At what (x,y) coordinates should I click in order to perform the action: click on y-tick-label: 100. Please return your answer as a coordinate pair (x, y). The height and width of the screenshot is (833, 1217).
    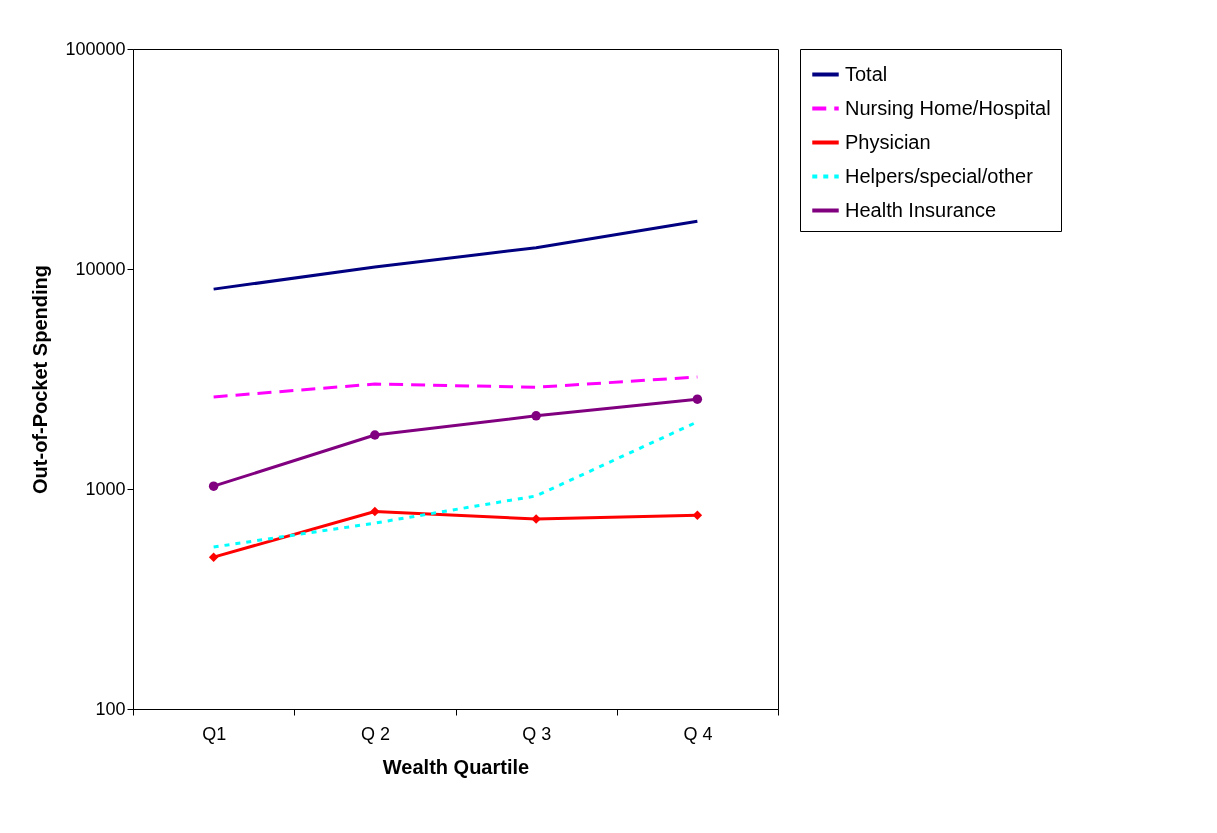
    Looking at the image, I should click on (110, 708).